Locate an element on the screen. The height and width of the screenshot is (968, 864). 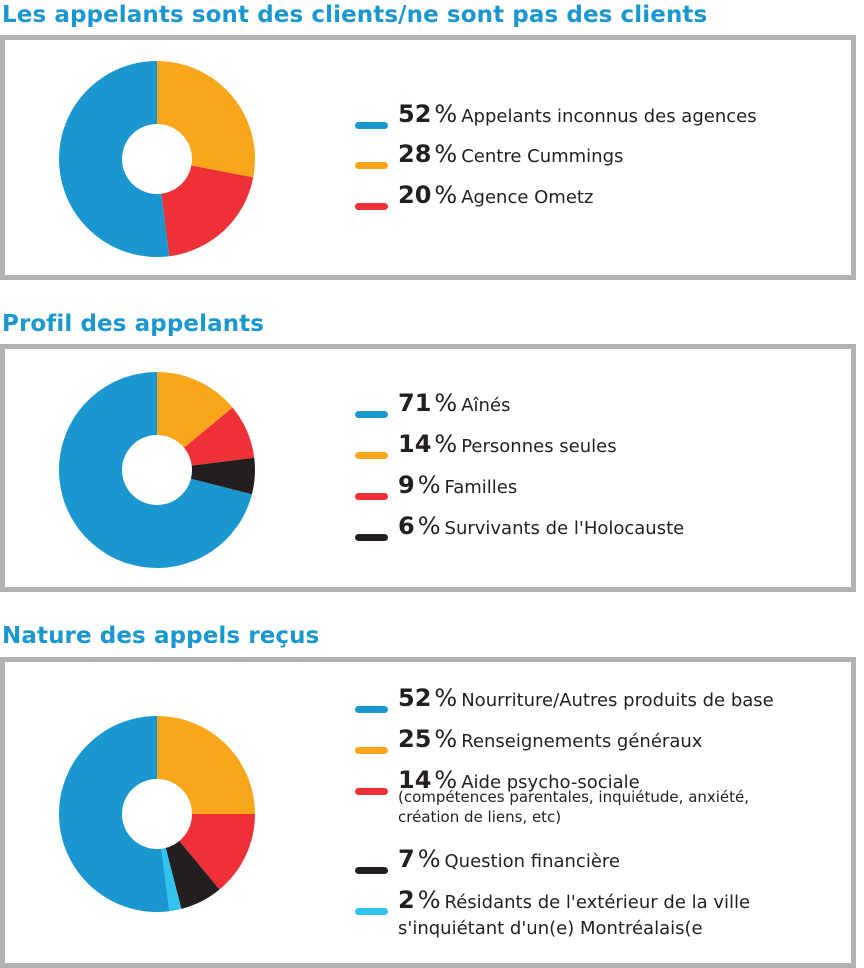
legend-label: Centre Cummings is located at coordinates (542, 156).